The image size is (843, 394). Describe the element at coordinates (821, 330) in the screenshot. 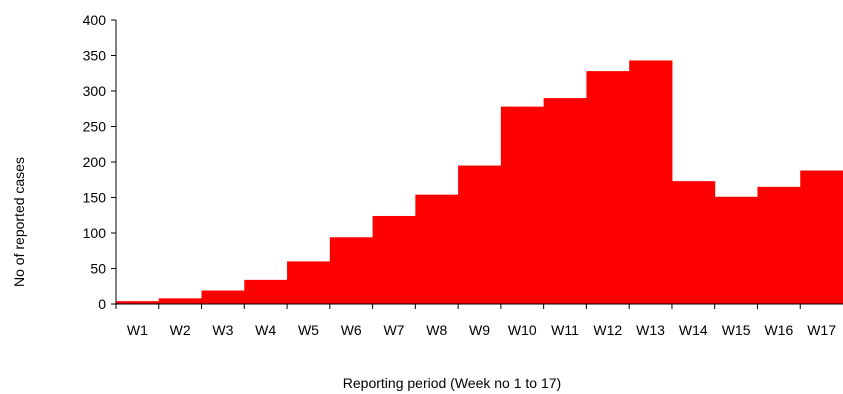

I see `x-tick-label: W17` at that location.